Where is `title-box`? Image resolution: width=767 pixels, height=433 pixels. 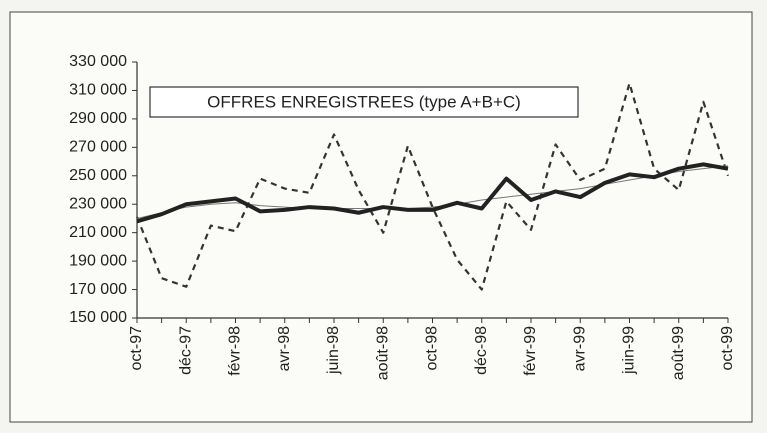
title-box is located at coordinates (364, 102).